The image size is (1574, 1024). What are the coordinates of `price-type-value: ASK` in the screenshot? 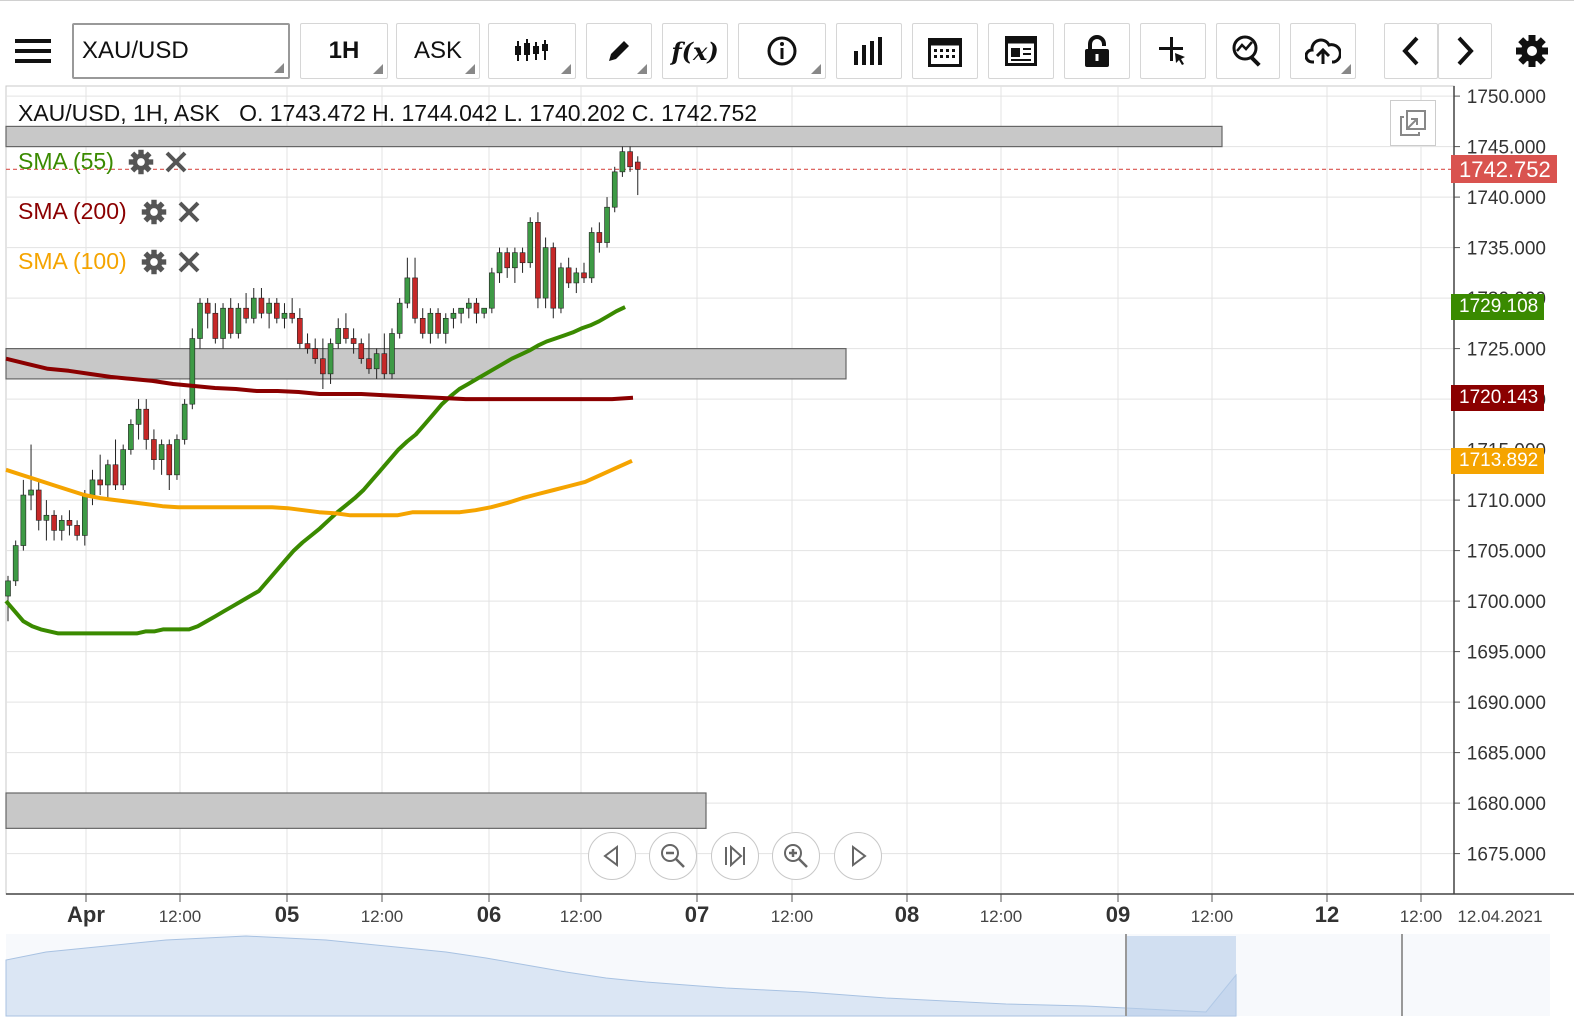 It's located at (438, 50).